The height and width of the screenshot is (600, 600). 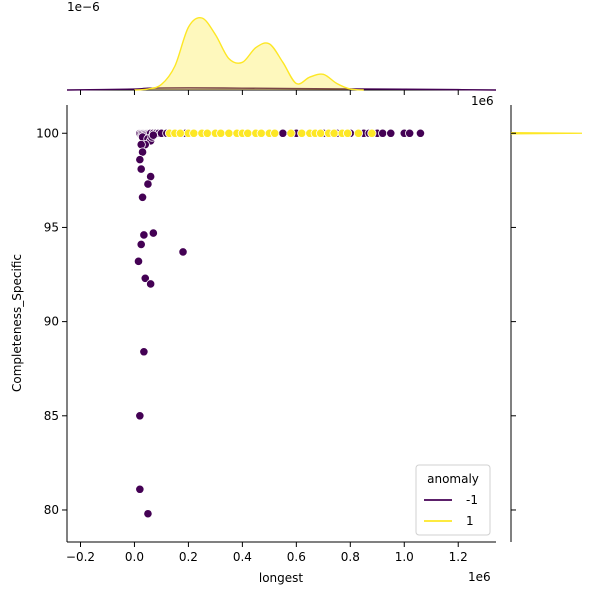 What do you see at coordinates (472, 500) in the screenshot?
I see `legend-label-neg1: -1` at bounding box center [472, 500].